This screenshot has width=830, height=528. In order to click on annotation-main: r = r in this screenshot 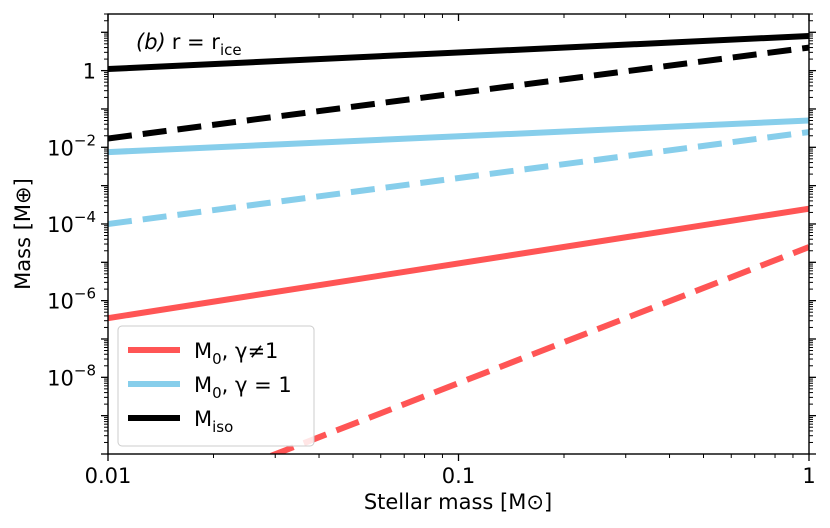, I will do `click(196, 42)`.